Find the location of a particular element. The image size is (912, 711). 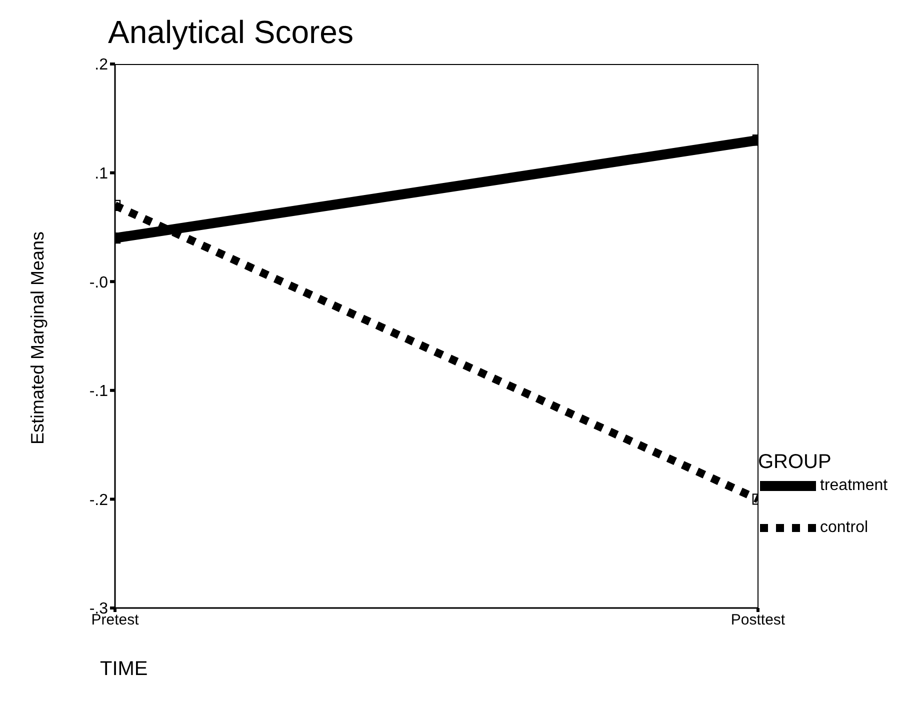

x-tick-label: Posttest is located at coordinates (758, 620).